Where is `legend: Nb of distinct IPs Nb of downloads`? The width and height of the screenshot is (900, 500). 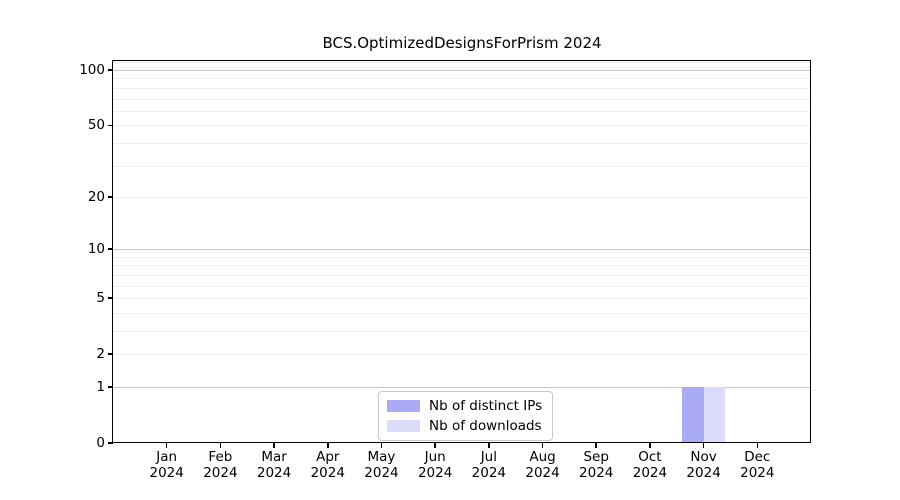
legend: Nb of distinct IPs Nb of downloads is located at coordinates (466, 416).